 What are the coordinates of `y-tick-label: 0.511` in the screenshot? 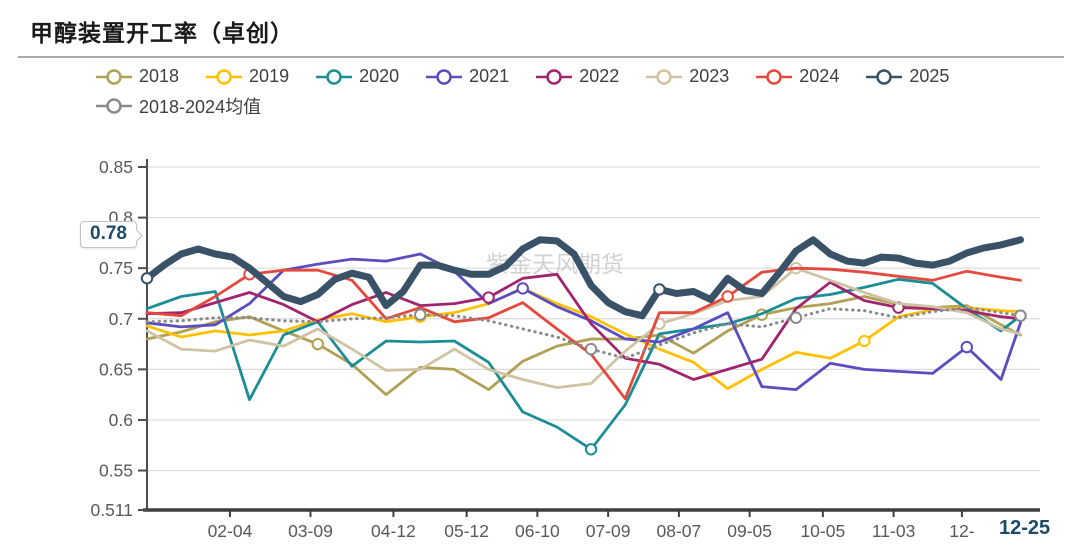 It's located at (112, 510).